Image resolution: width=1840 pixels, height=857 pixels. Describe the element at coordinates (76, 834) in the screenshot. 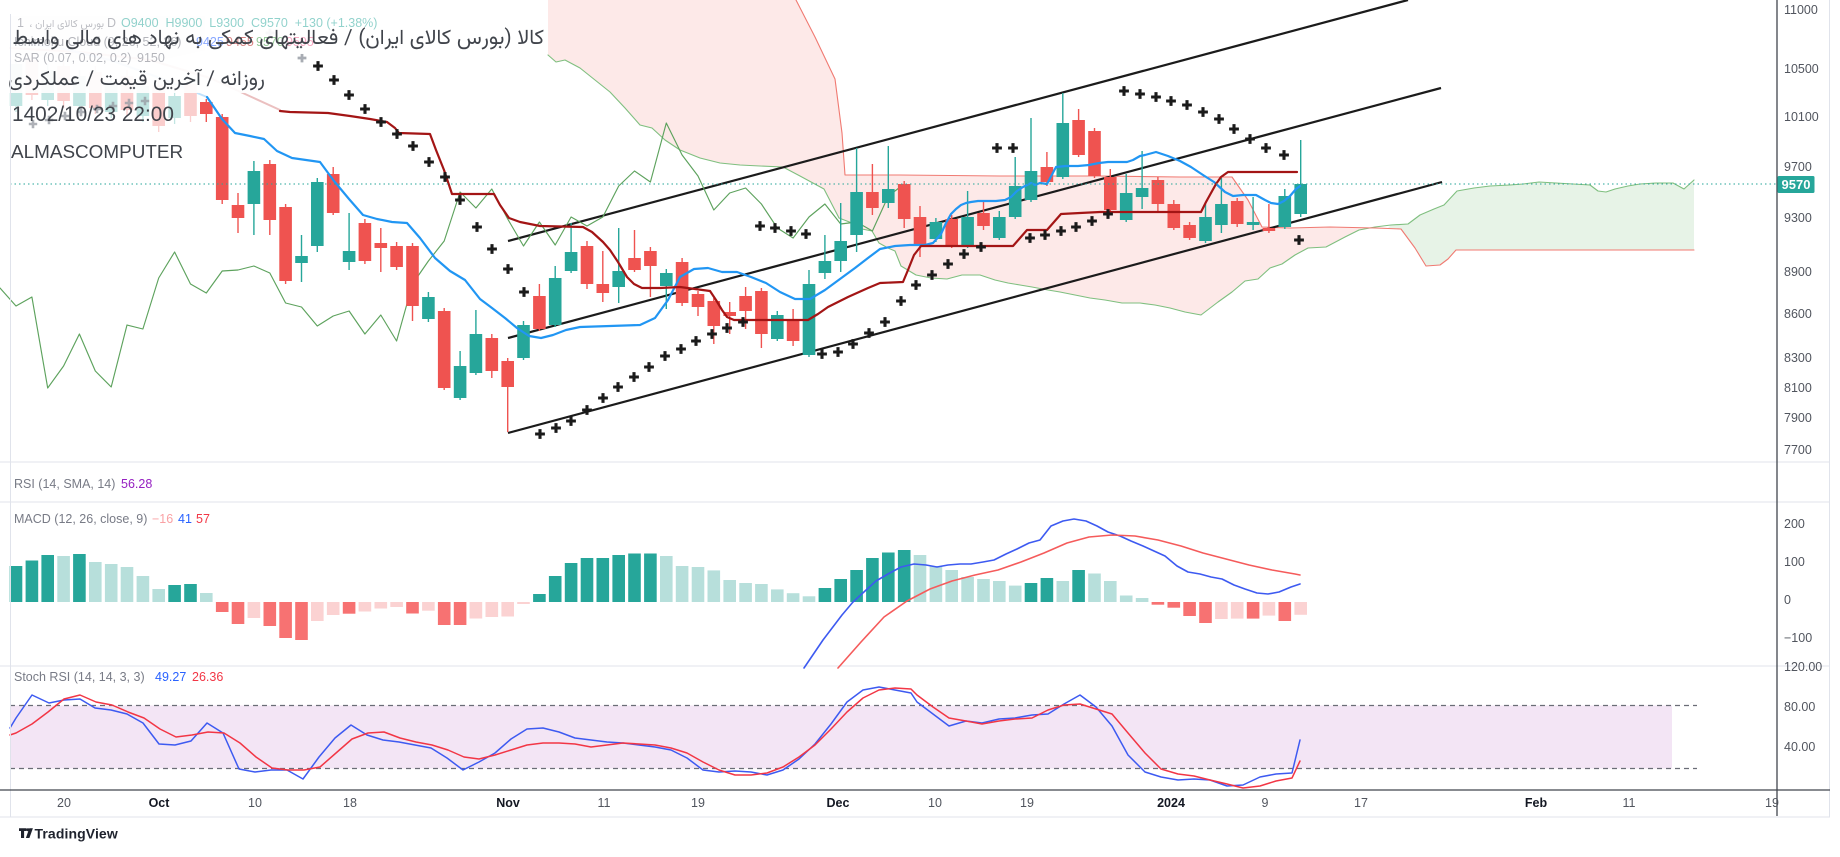

I see `svg-text: TradingView` at that location.